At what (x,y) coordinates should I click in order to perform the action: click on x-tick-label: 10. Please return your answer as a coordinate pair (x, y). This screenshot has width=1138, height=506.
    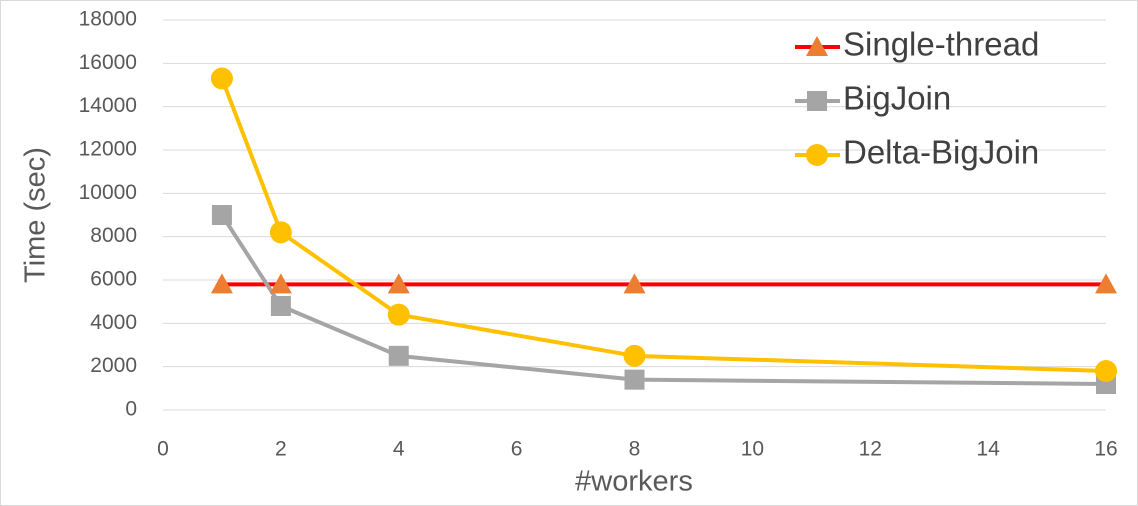
    Looking at the image, I should click on (752, 449).